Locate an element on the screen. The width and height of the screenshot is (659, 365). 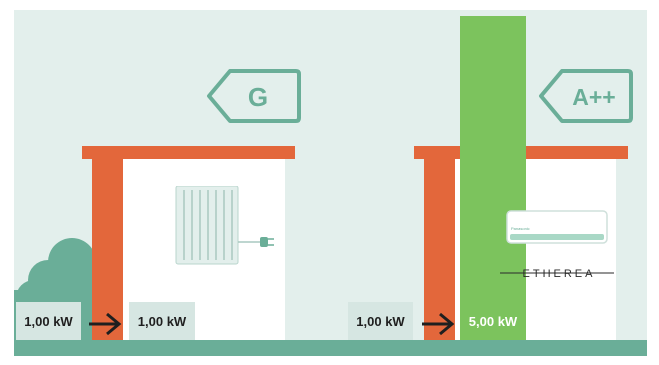
etherea-text: ETHEREA is located at coordinates (559, 274).